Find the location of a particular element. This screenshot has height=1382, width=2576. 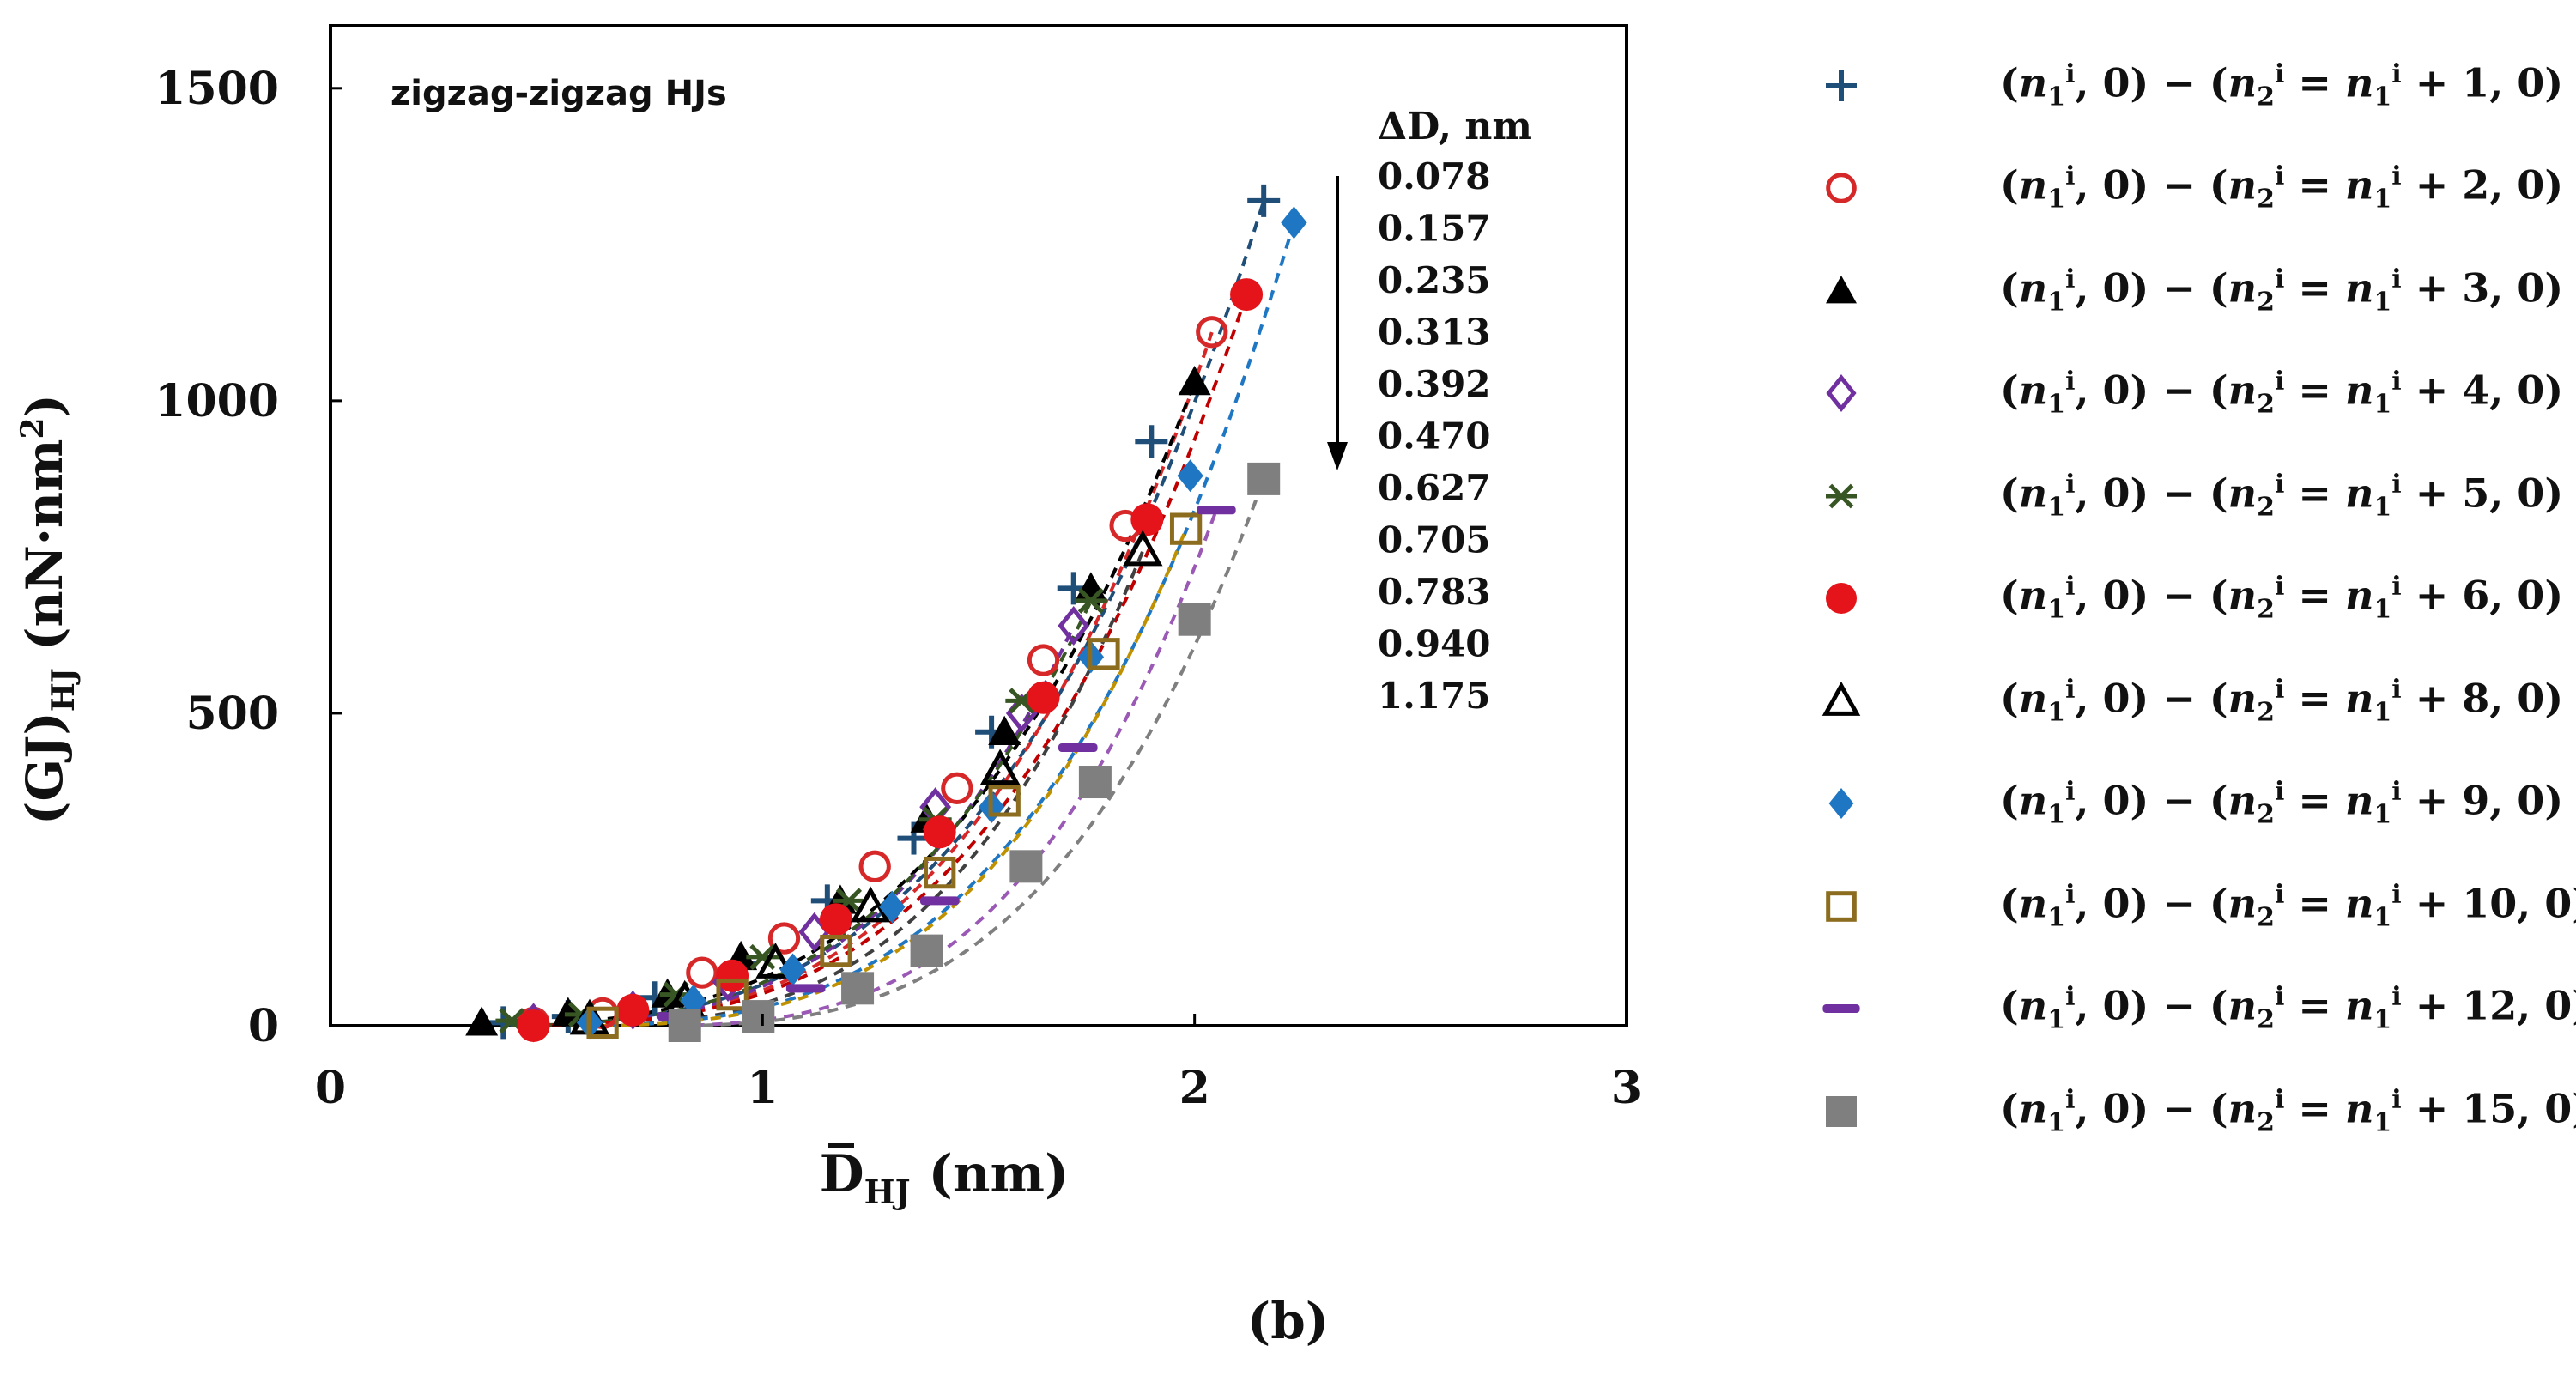

legend-item: (n1i, 0) − (n2i = n1i + 12, 0) is located at coordinates (2189, 1009).